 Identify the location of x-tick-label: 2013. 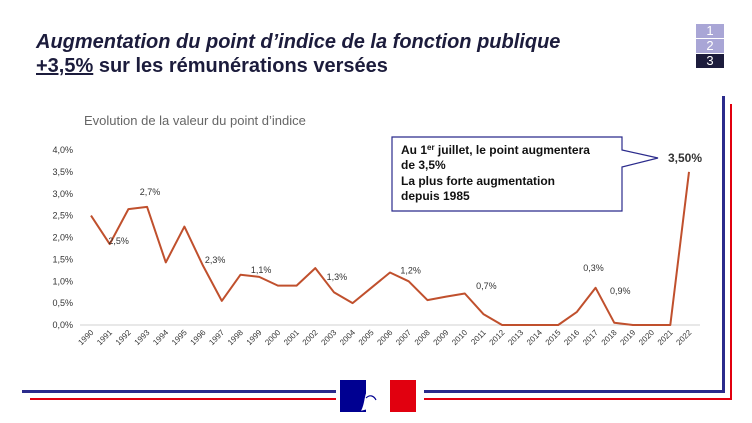
(515, 337).